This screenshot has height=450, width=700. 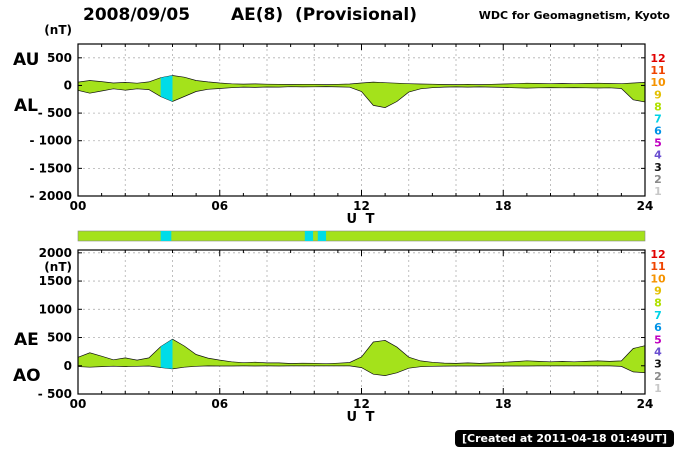 What do you see at coordinates (361, 236) in the screenshot?
I see `quality-bar` at bounding box center [361, 236].